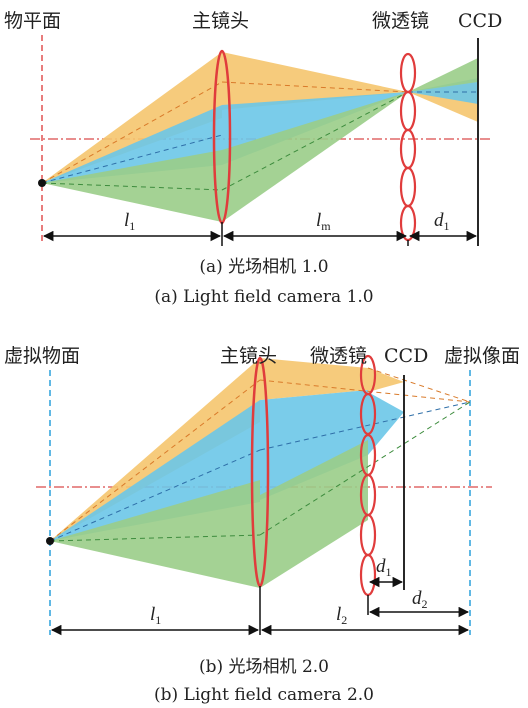 This screenshot has width=528, height=708. What do you see at coordinates (42, 356) in the screenshot?
I see `label-virtual-object-plane: 虚拟物面` at bounding box center [42, 356].